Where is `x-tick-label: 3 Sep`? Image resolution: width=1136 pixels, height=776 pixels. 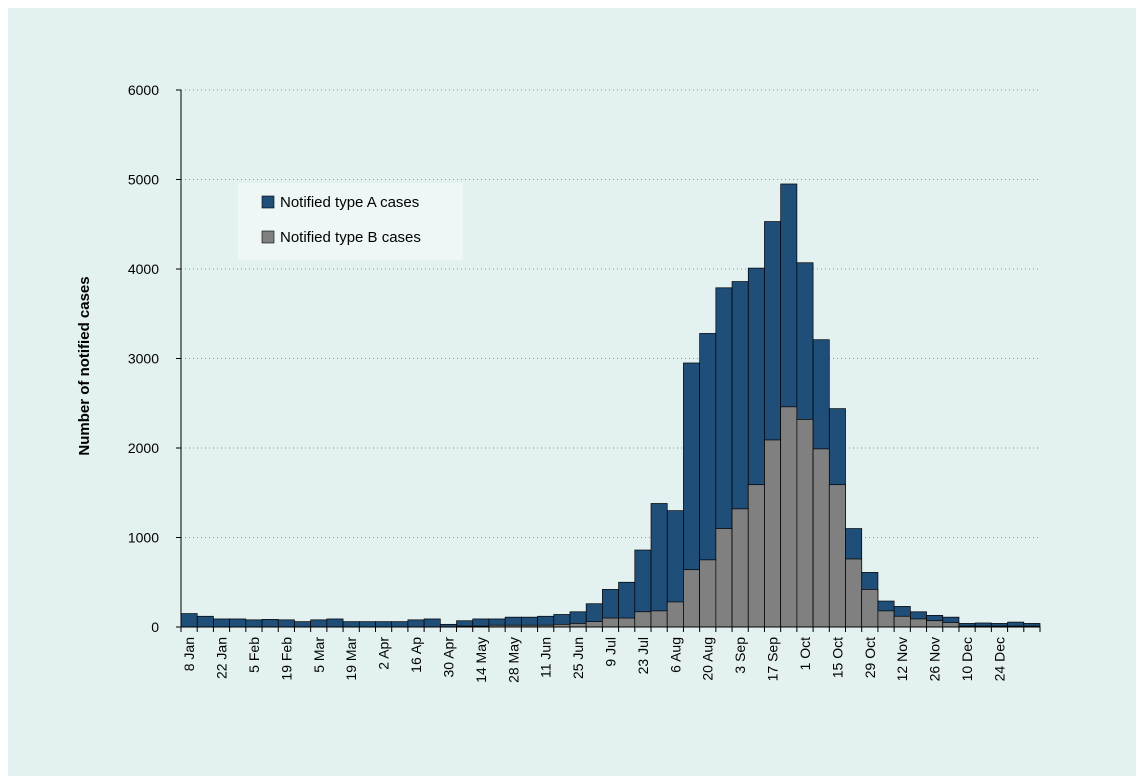
x-tick-label: 3 Sep is located at coordinates (740, 655).